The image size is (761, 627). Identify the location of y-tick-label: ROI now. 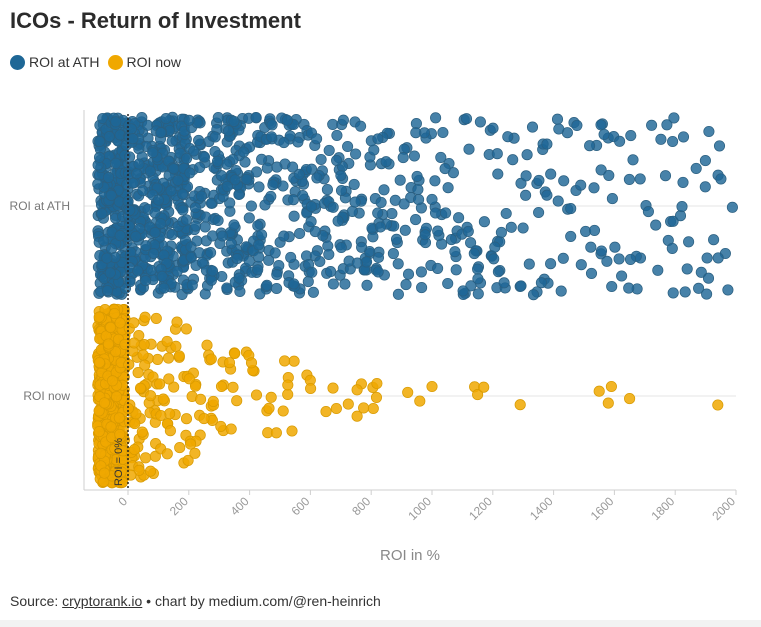
(46, 396).